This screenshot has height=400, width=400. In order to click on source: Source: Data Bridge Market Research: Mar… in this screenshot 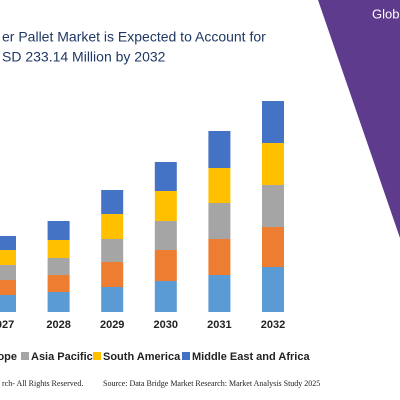, I will do `click(211, 383)`.